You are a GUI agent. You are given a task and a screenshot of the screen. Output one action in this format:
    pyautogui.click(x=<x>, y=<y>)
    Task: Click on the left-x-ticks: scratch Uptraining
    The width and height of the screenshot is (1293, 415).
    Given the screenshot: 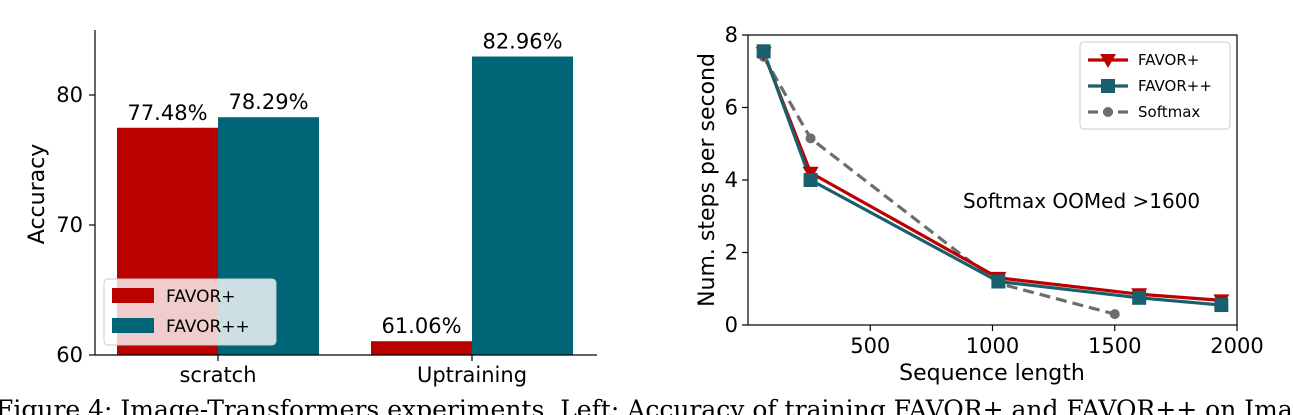 What is the action you would take?
    pyautogui.click(x=353, y=371)
    